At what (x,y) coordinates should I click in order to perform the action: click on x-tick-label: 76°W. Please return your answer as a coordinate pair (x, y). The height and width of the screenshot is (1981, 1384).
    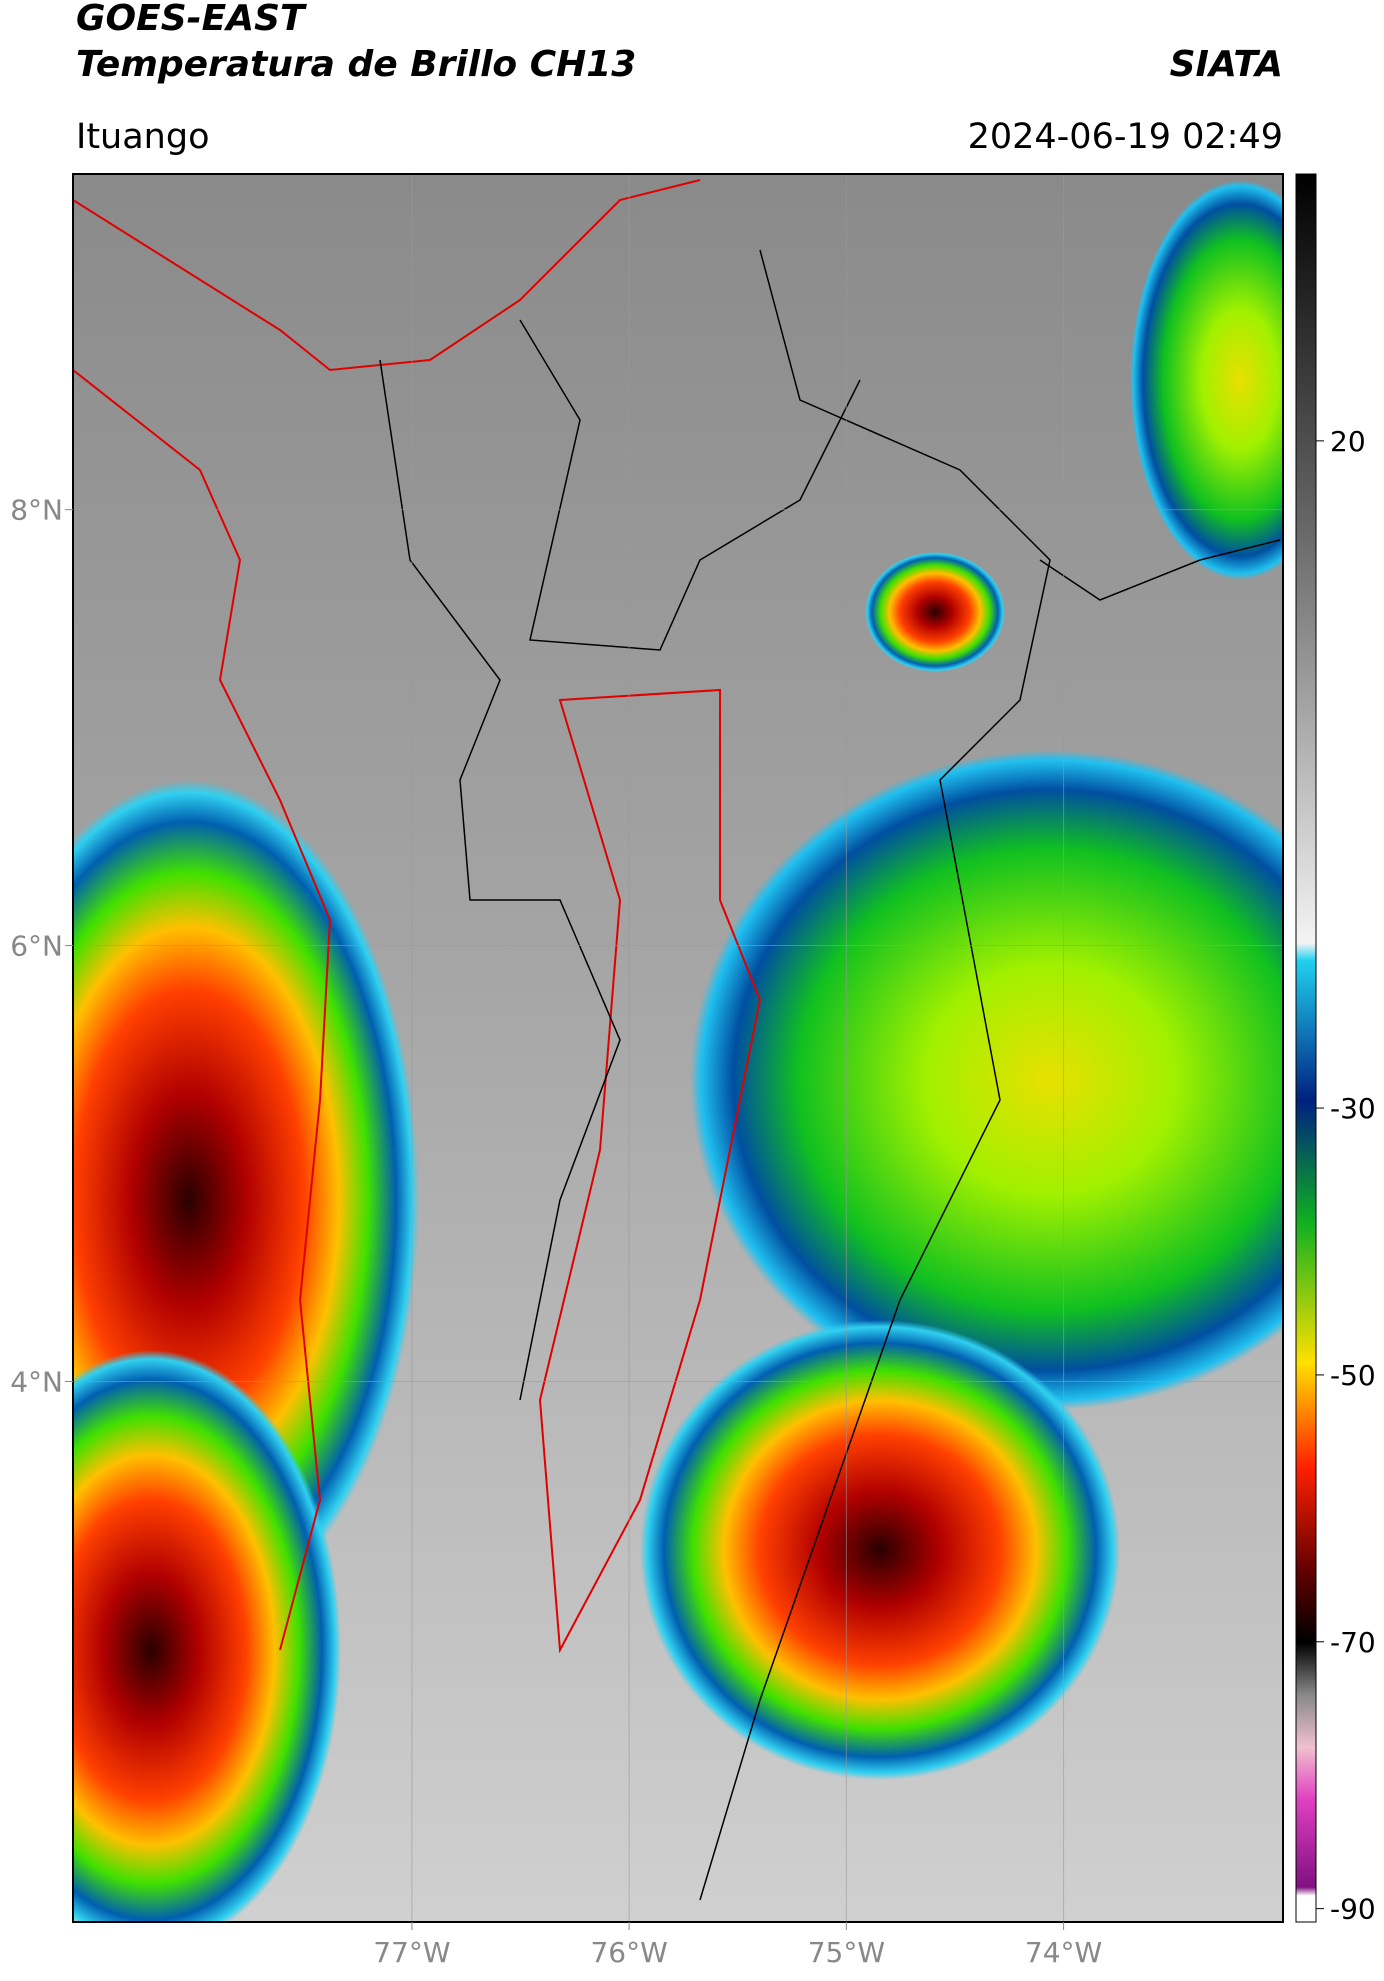
    Looking at the image, I should click on (628, 1952).